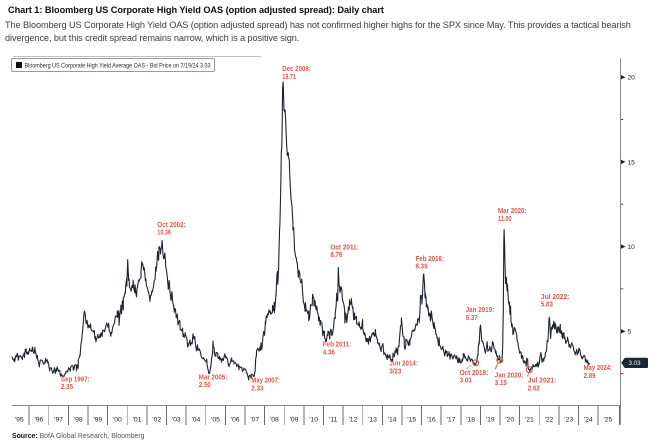  Describe the element at coordinates (67, 387) in the screenshot. I see `svg-text: 2.35` at that location.